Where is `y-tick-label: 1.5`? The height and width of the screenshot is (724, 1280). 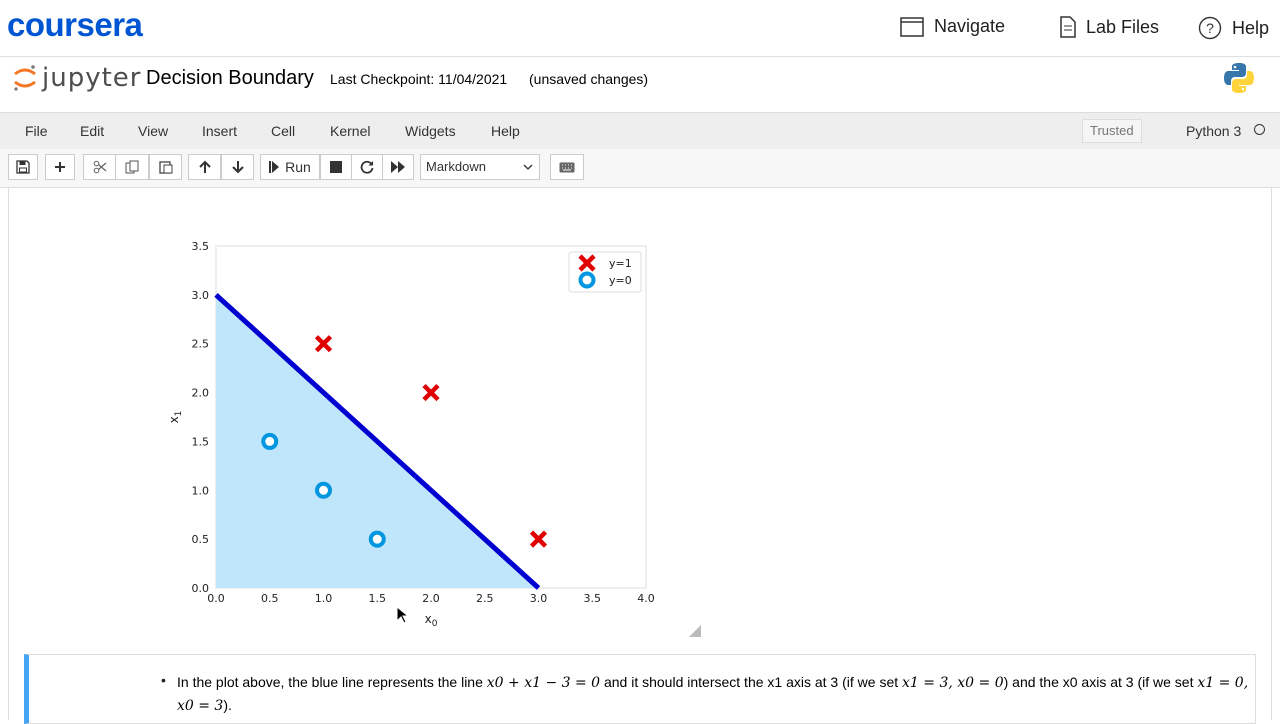
y-tick-label: 1.5 is located at coordinates (201, 441).